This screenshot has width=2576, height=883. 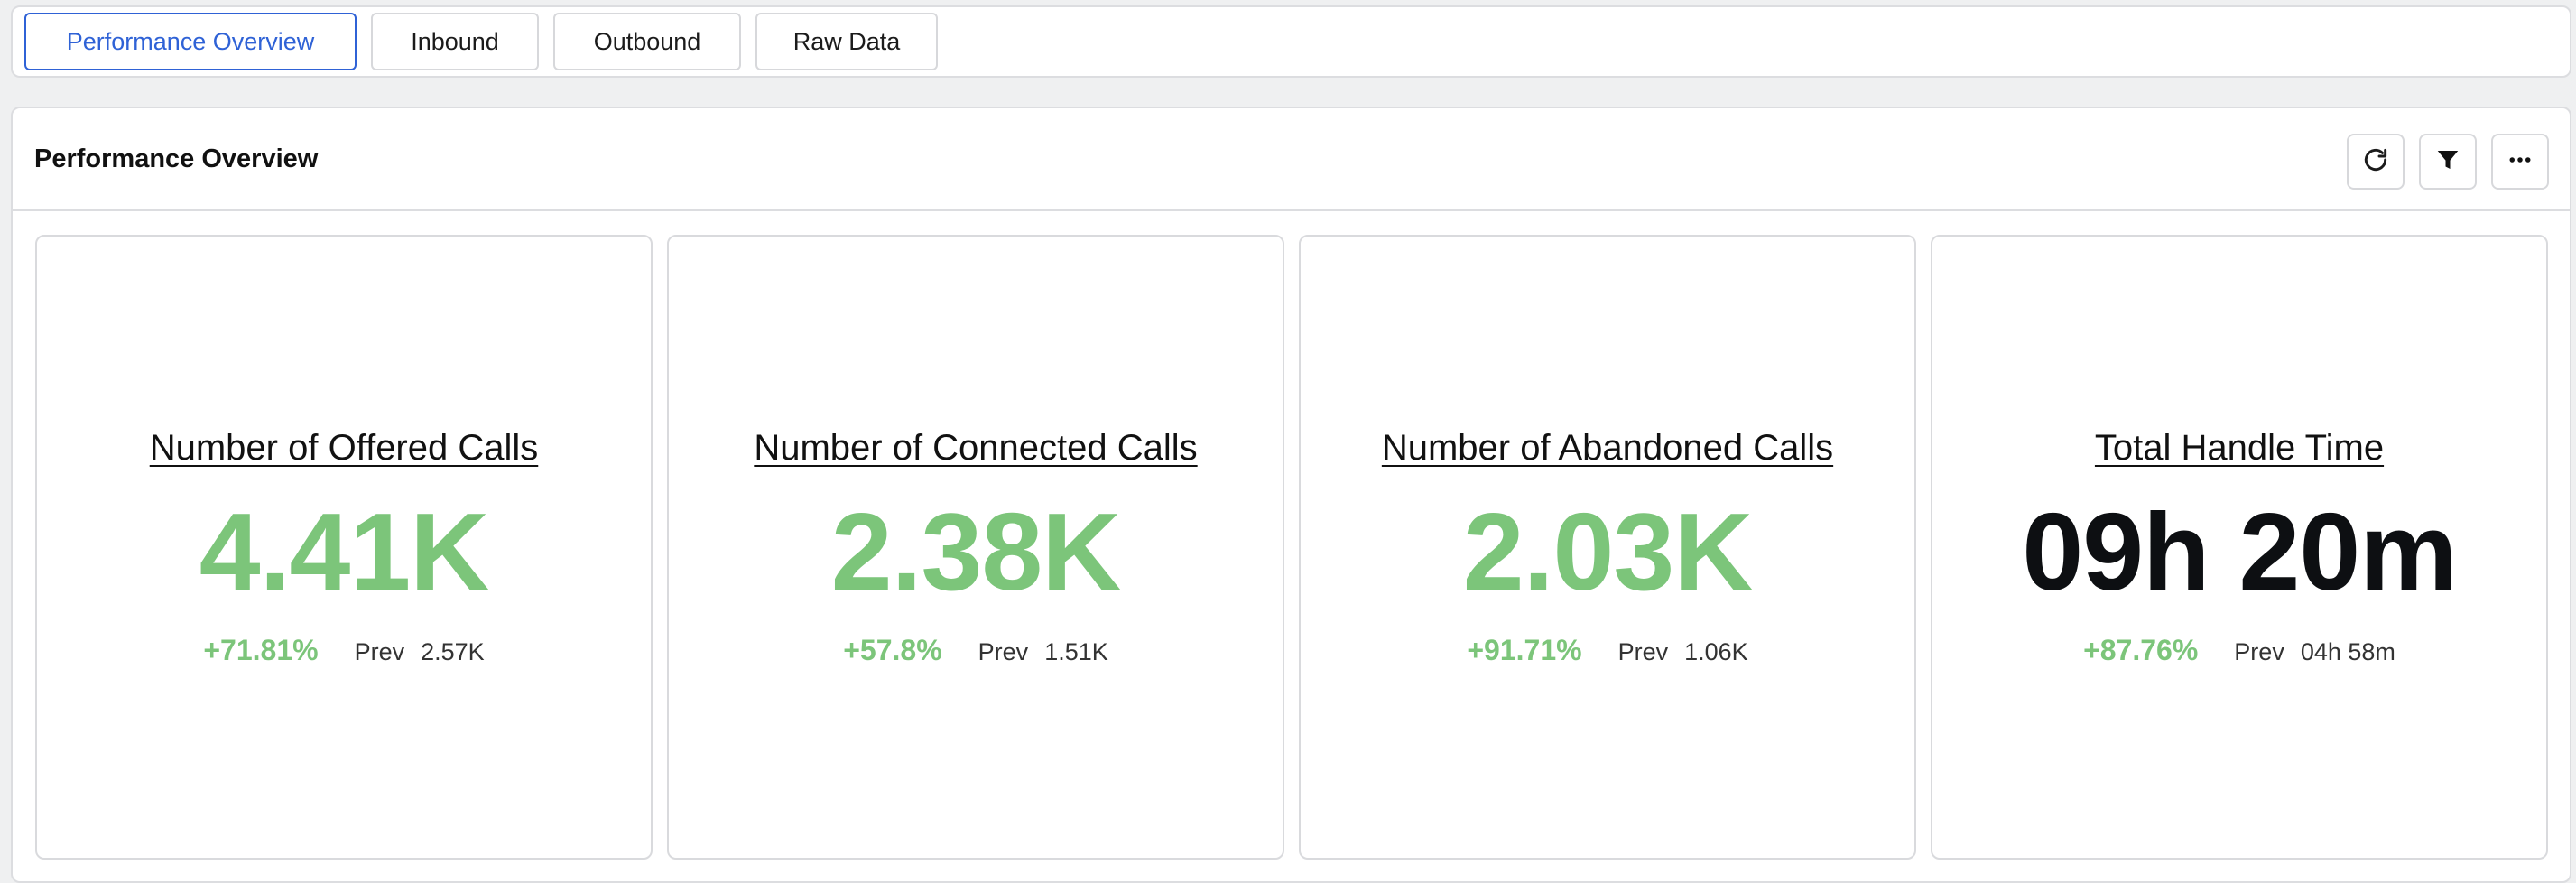 I want to click on kpi-delta: +91.71%, so click(x=1524, y=650).